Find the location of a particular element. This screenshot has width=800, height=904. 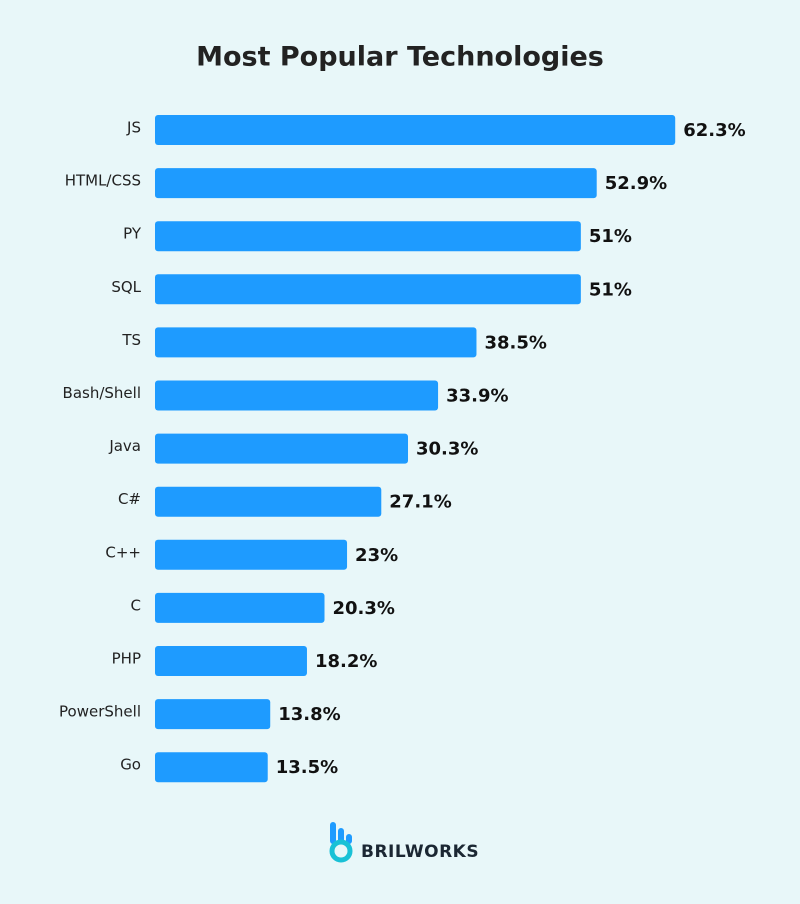

value-label: 13.5% is located at coordinates (307, 767).